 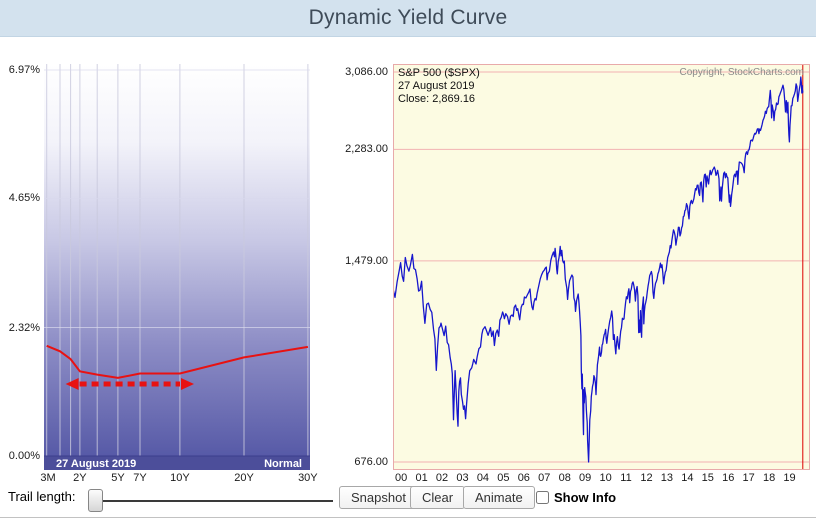 I want to click on snapshot-button: Snapshot, so click(x=378, y=497).